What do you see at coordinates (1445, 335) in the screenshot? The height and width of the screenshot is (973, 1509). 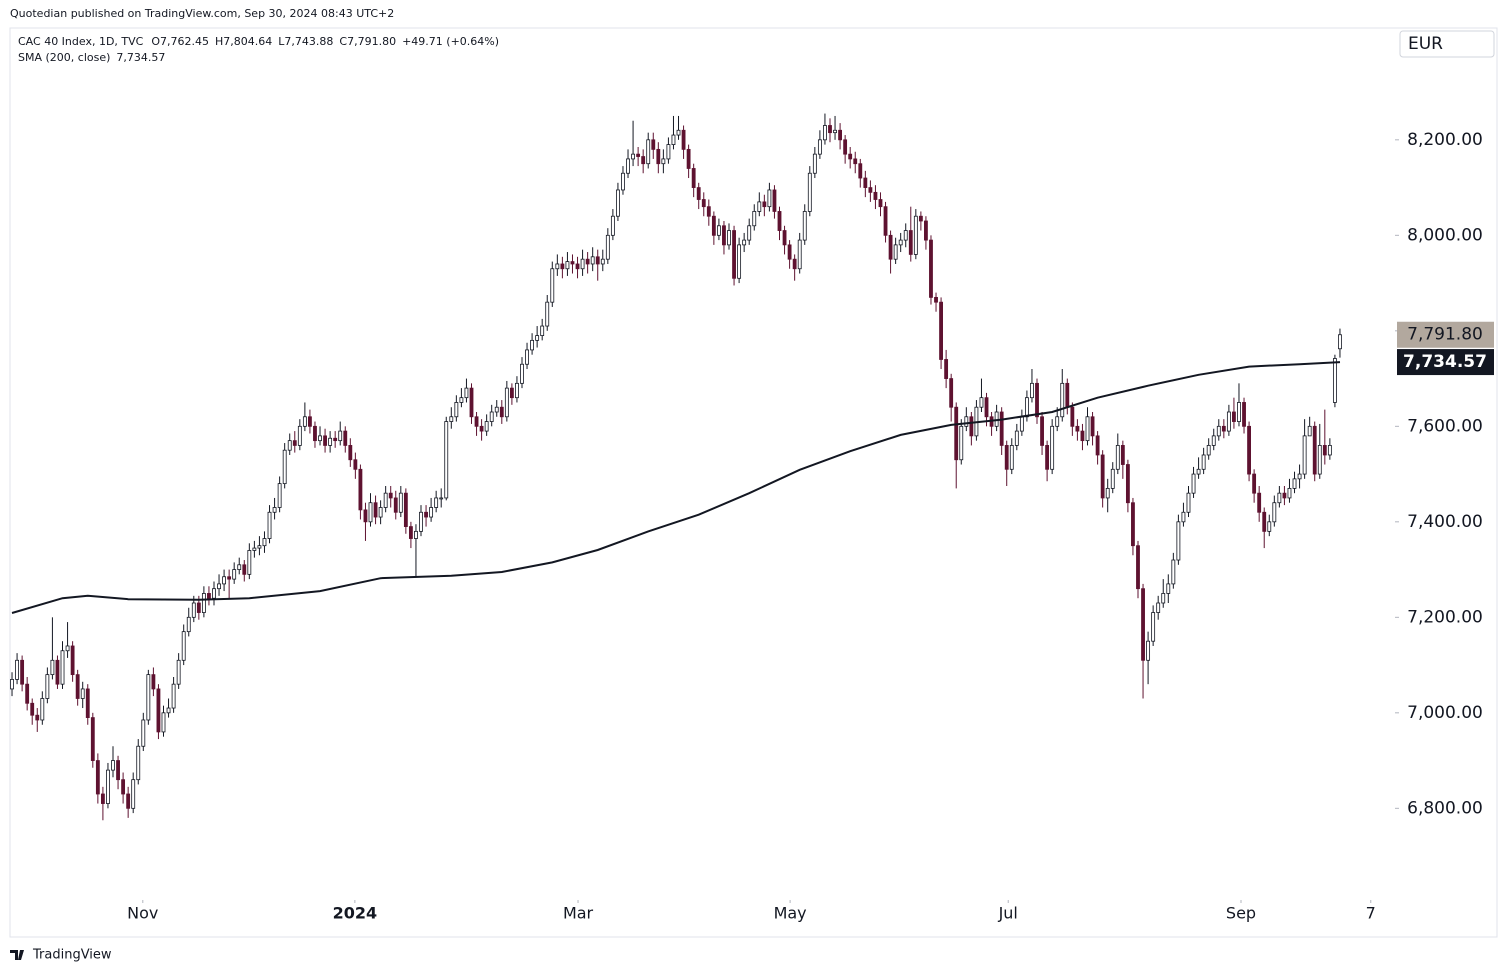 I see `last-price-label: 7,791.80` at bounding box center [1445, 335].